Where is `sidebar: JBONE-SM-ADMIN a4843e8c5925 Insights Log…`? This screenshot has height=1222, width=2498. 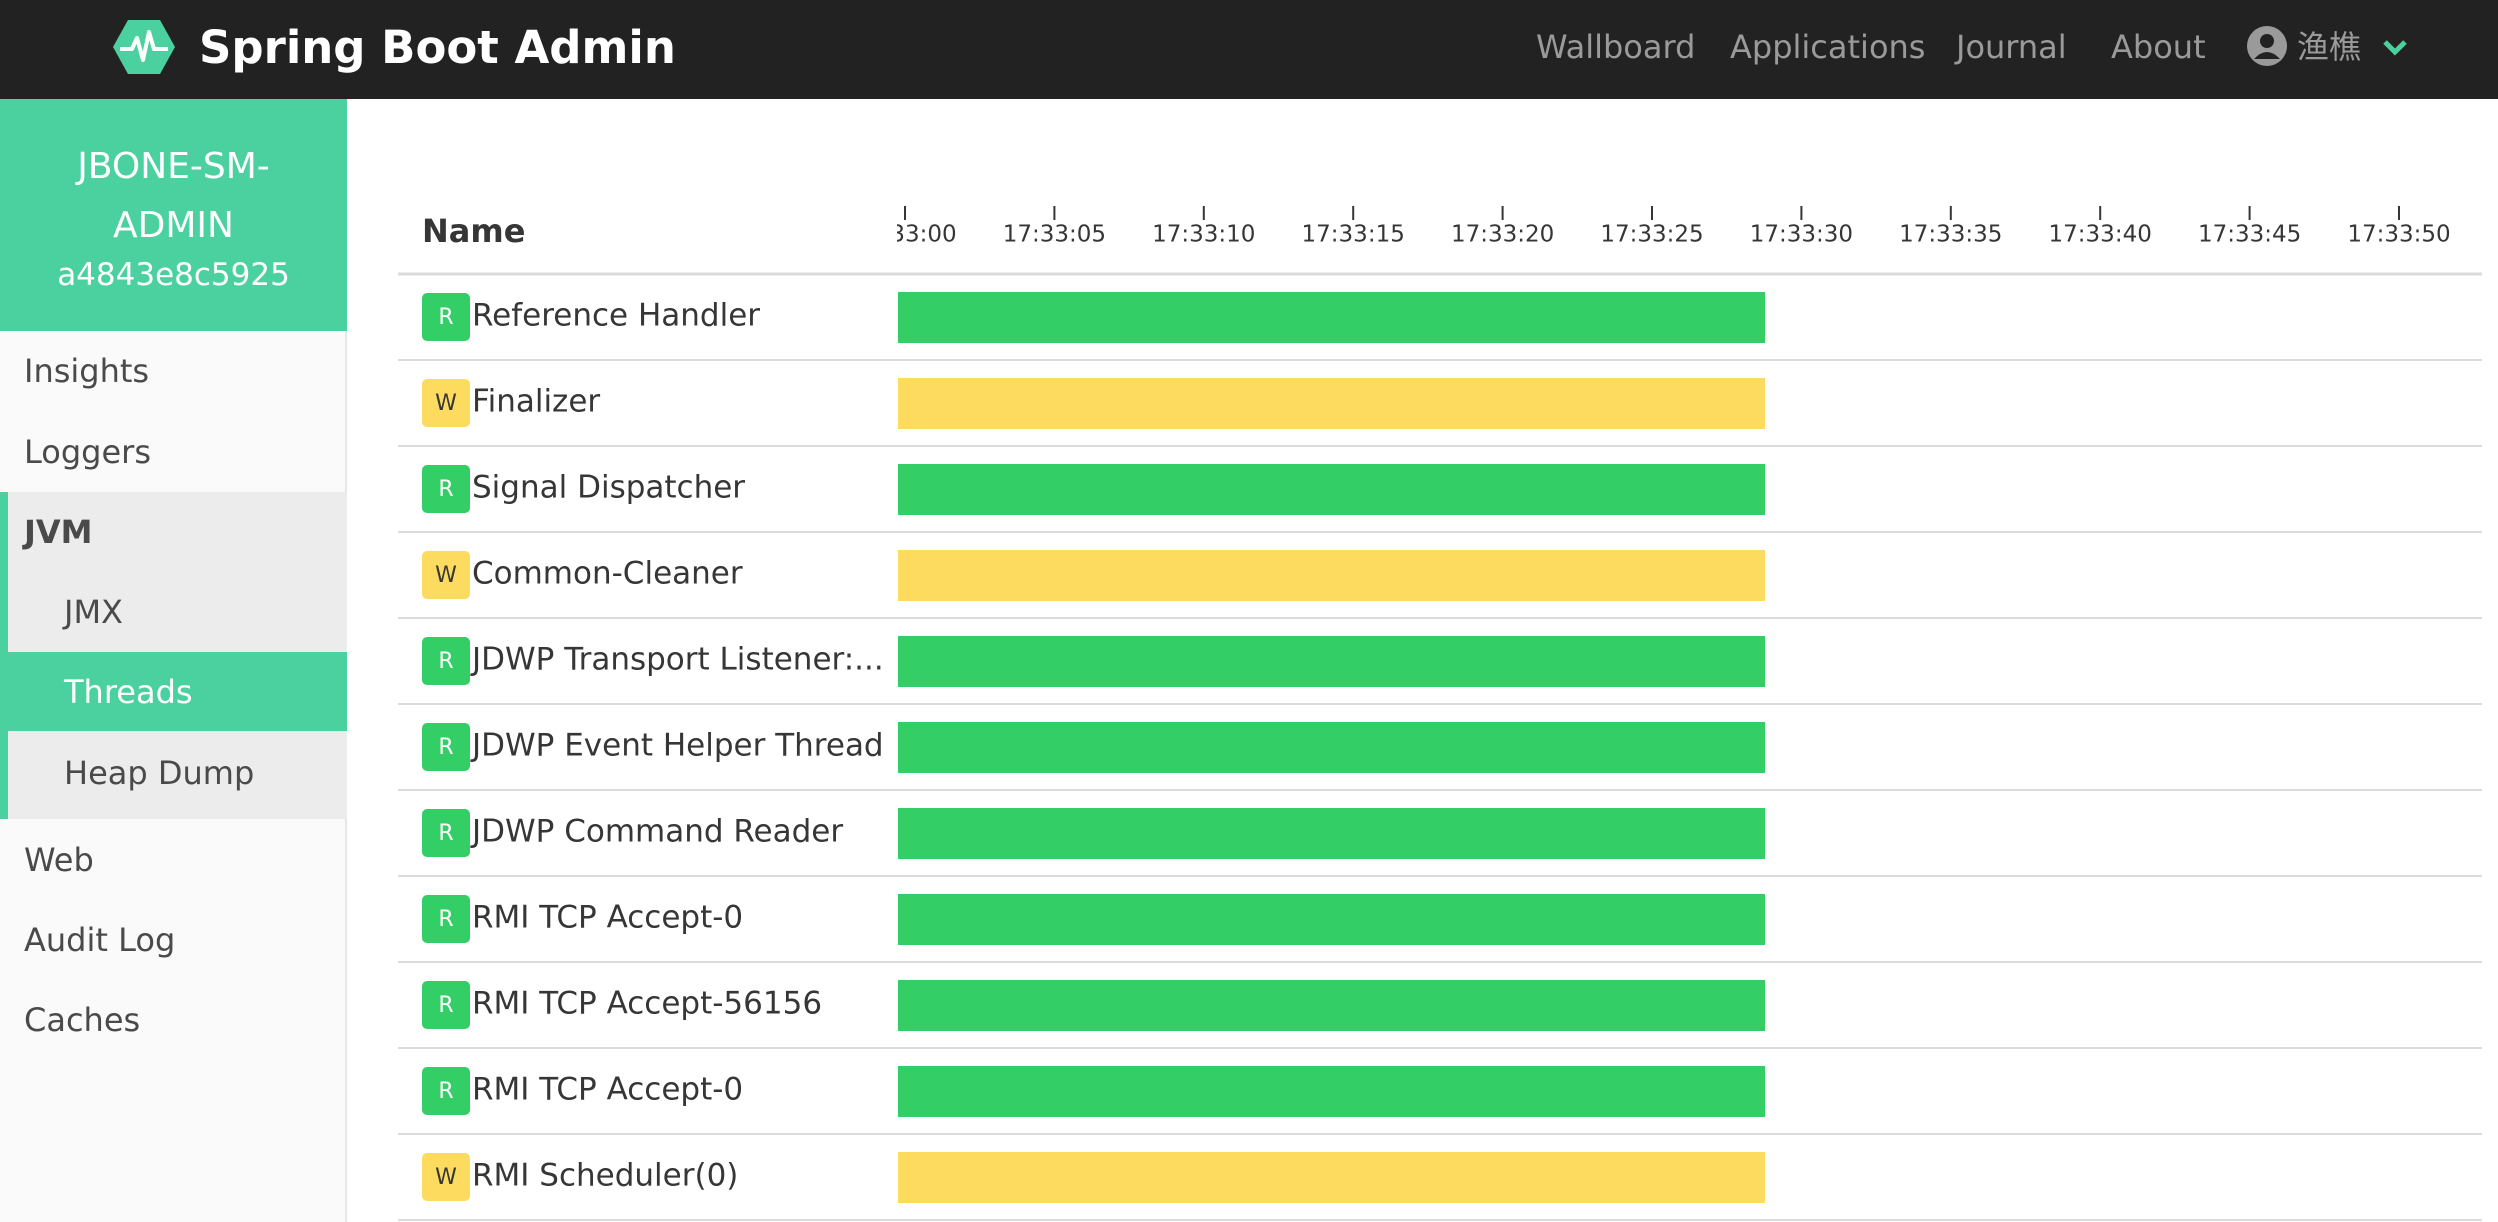 sidebar: JBONE-SM-ADMIN a4843e8c5925 Insights Log… is located at coordinates (173, 660).